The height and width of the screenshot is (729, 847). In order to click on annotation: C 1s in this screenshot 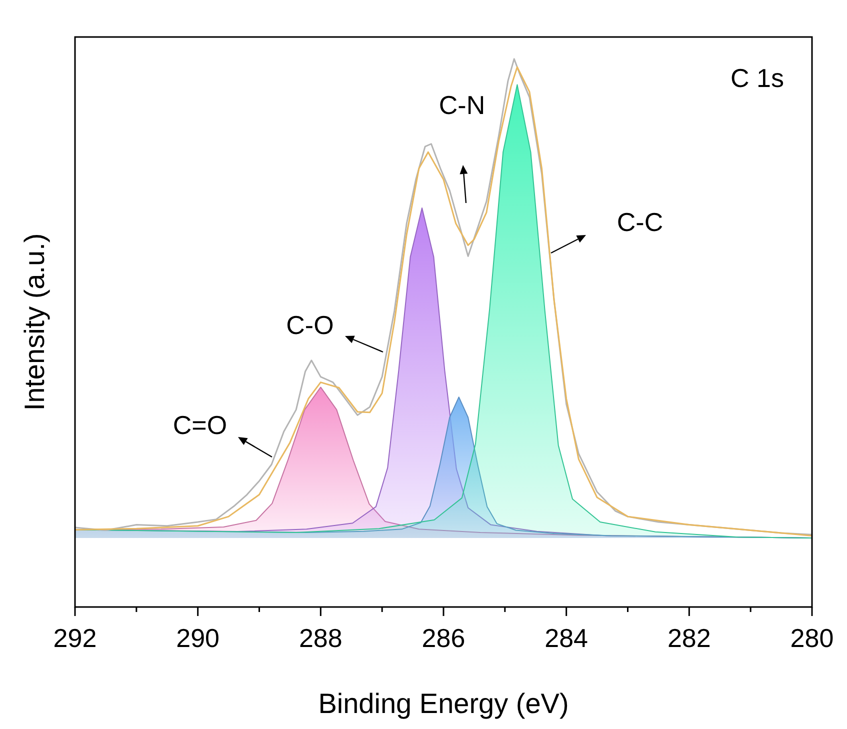, I will do `click(757, 78)`.